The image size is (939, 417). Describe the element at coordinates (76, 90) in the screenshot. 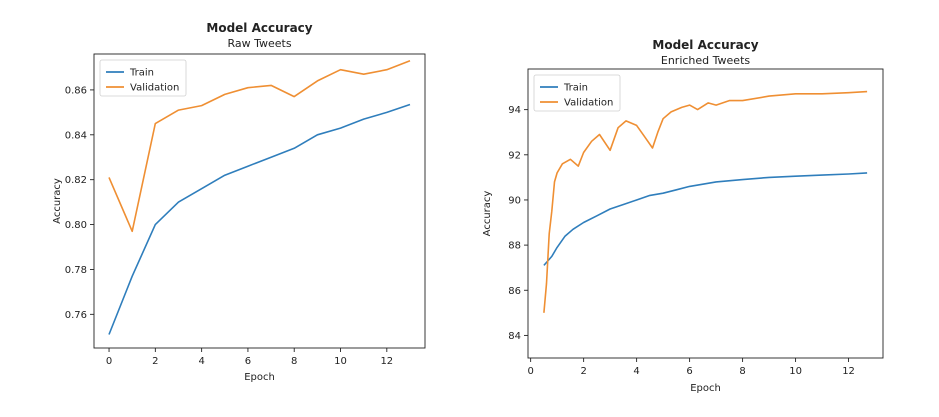

I see `y-tick-label: 0.86` at that location.